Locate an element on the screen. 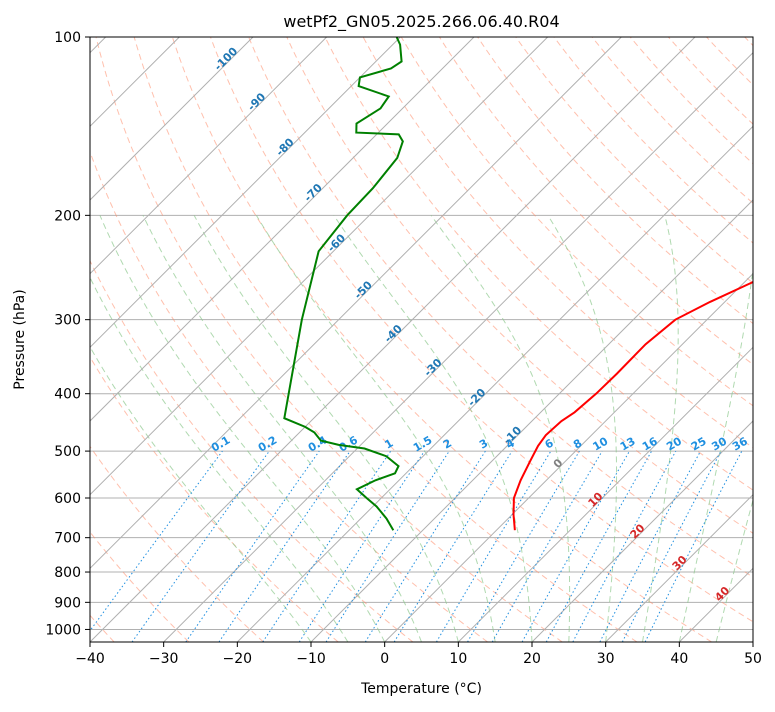  y-tick-label: 300 is located at coordinates (67, 321).